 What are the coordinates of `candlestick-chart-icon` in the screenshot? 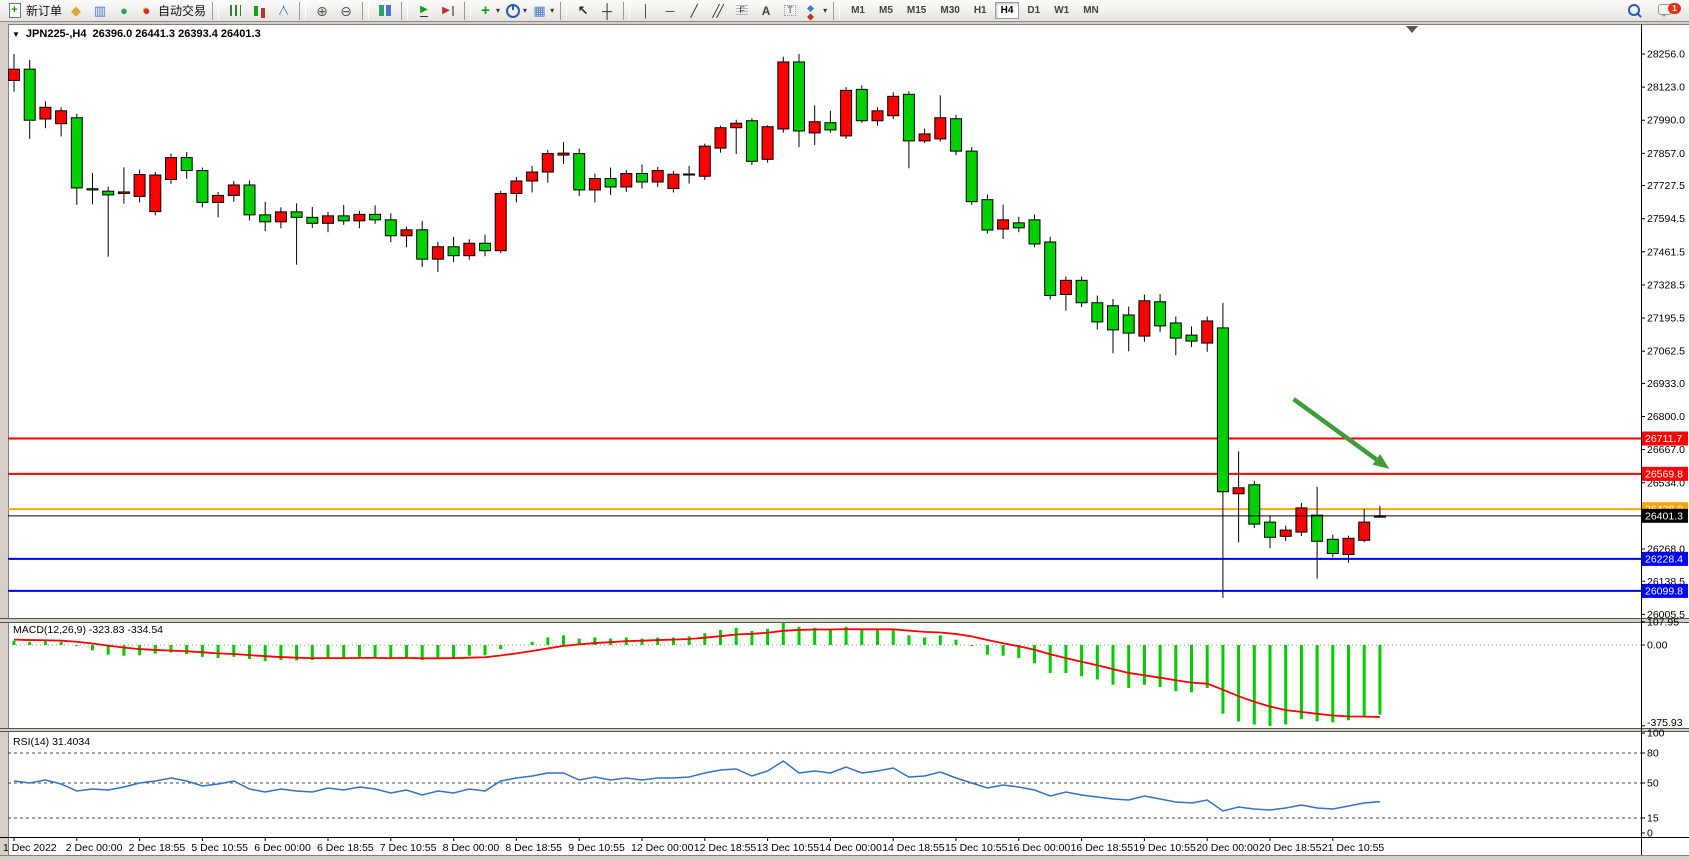 It's located at (259, 10).